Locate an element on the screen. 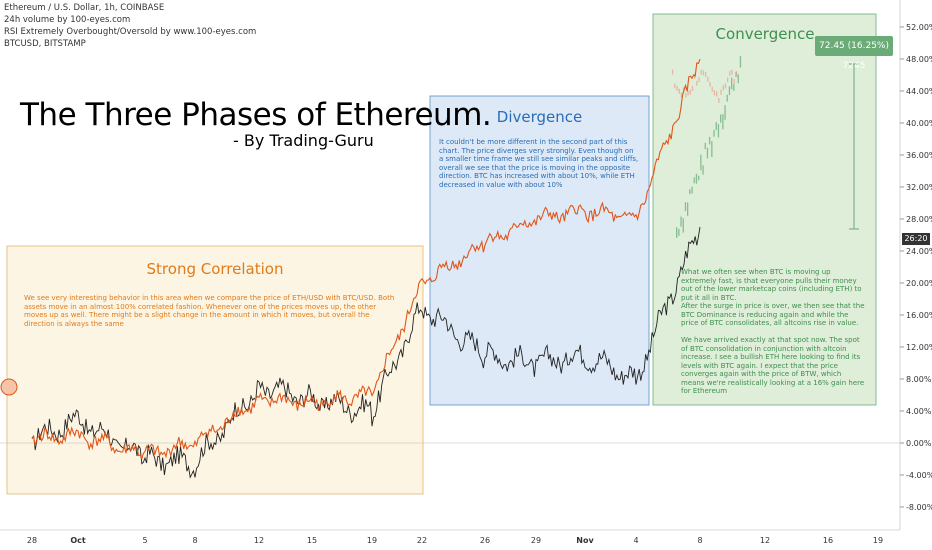  x-tick-label: 22 is located at coordinates (422, 540).